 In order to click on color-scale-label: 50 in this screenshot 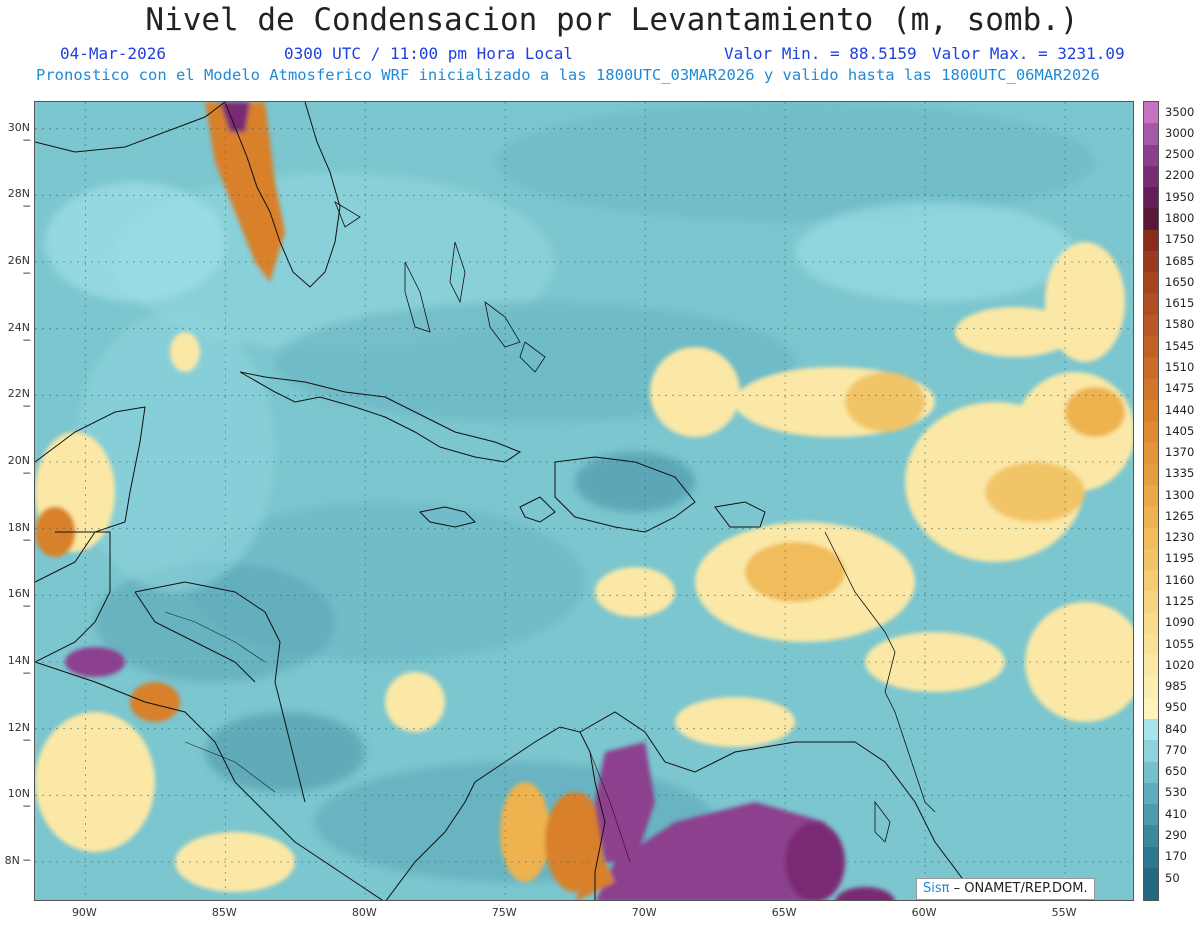, I will do `click(1172, 877)`.